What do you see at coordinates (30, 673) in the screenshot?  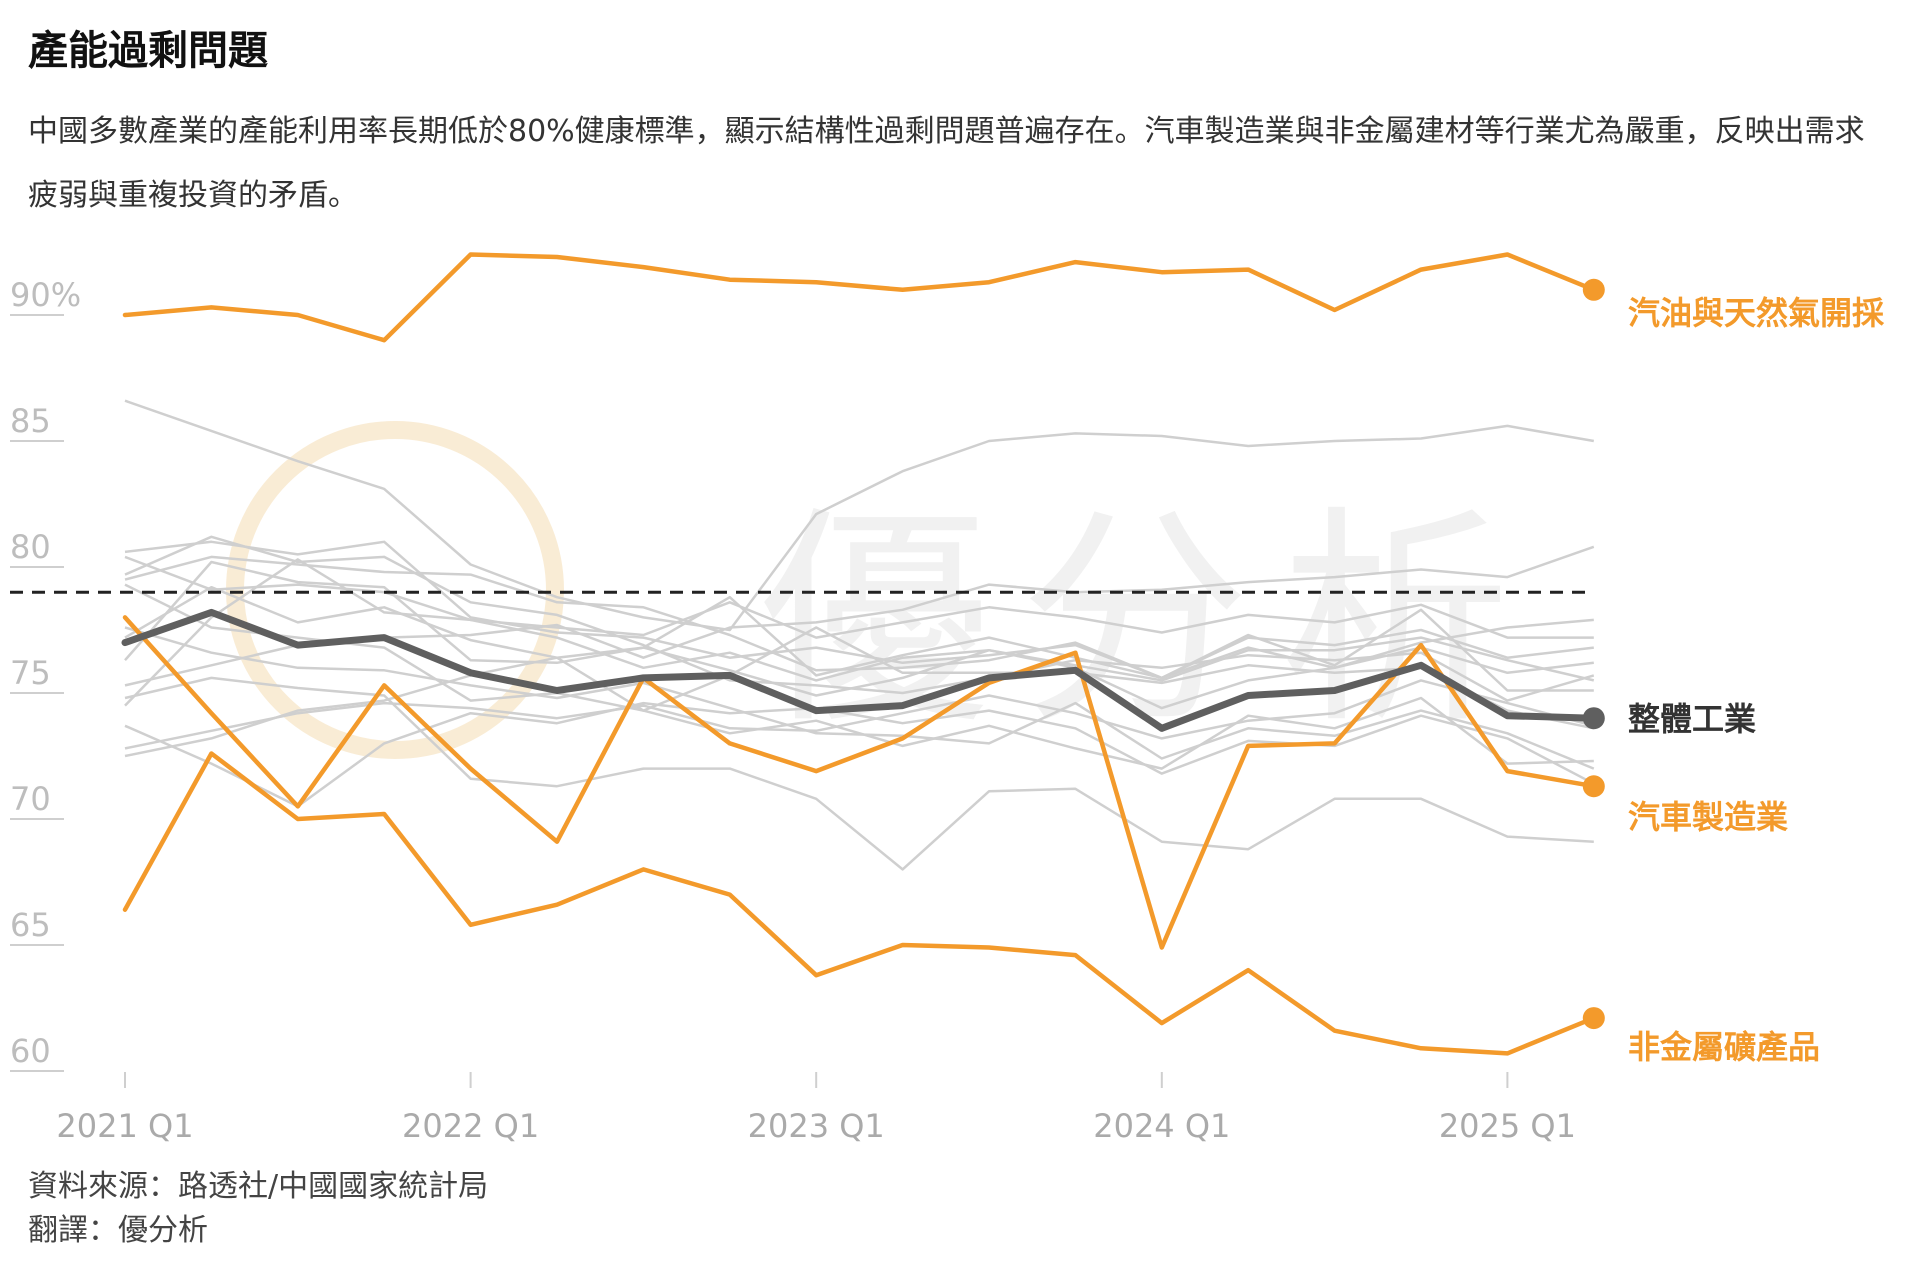 I see `y-tick-label: 75` at bounding box center [30, 673].